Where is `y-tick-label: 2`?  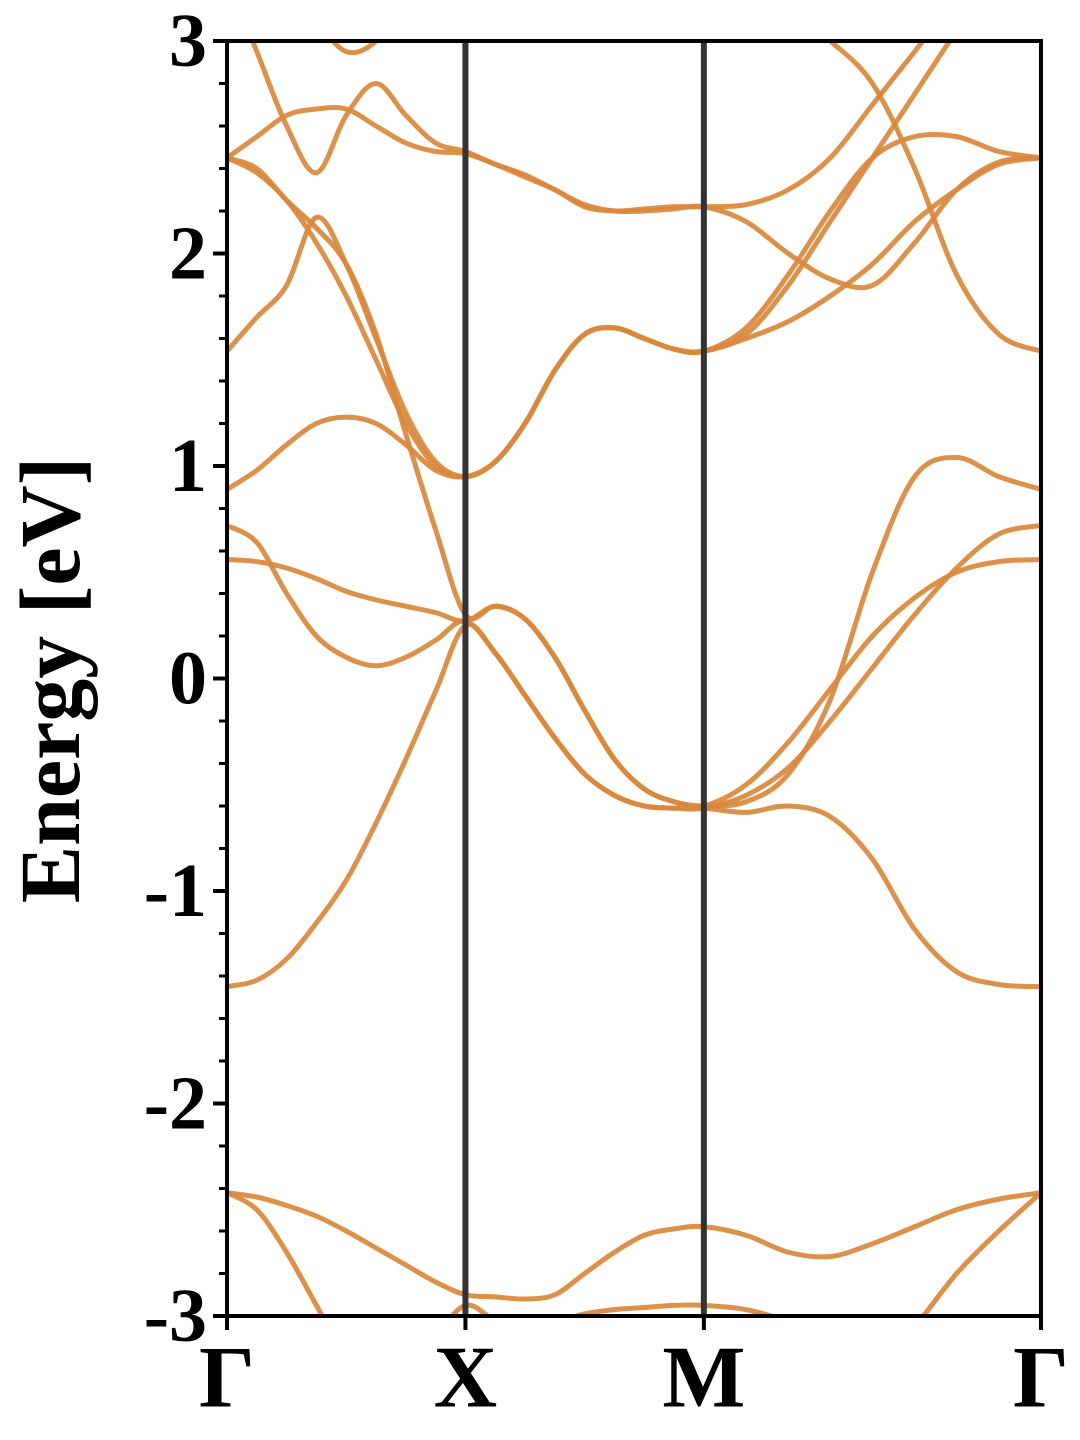
y-tick-label: 2 is located at coordinates (188, 254).